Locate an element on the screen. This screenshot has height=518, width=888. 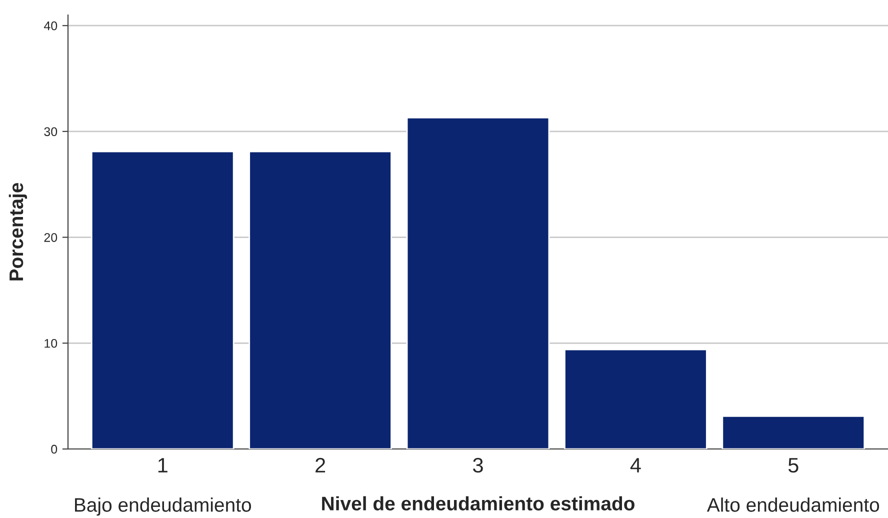
y-tick-label: 20 is located at coordinates (51, 237).